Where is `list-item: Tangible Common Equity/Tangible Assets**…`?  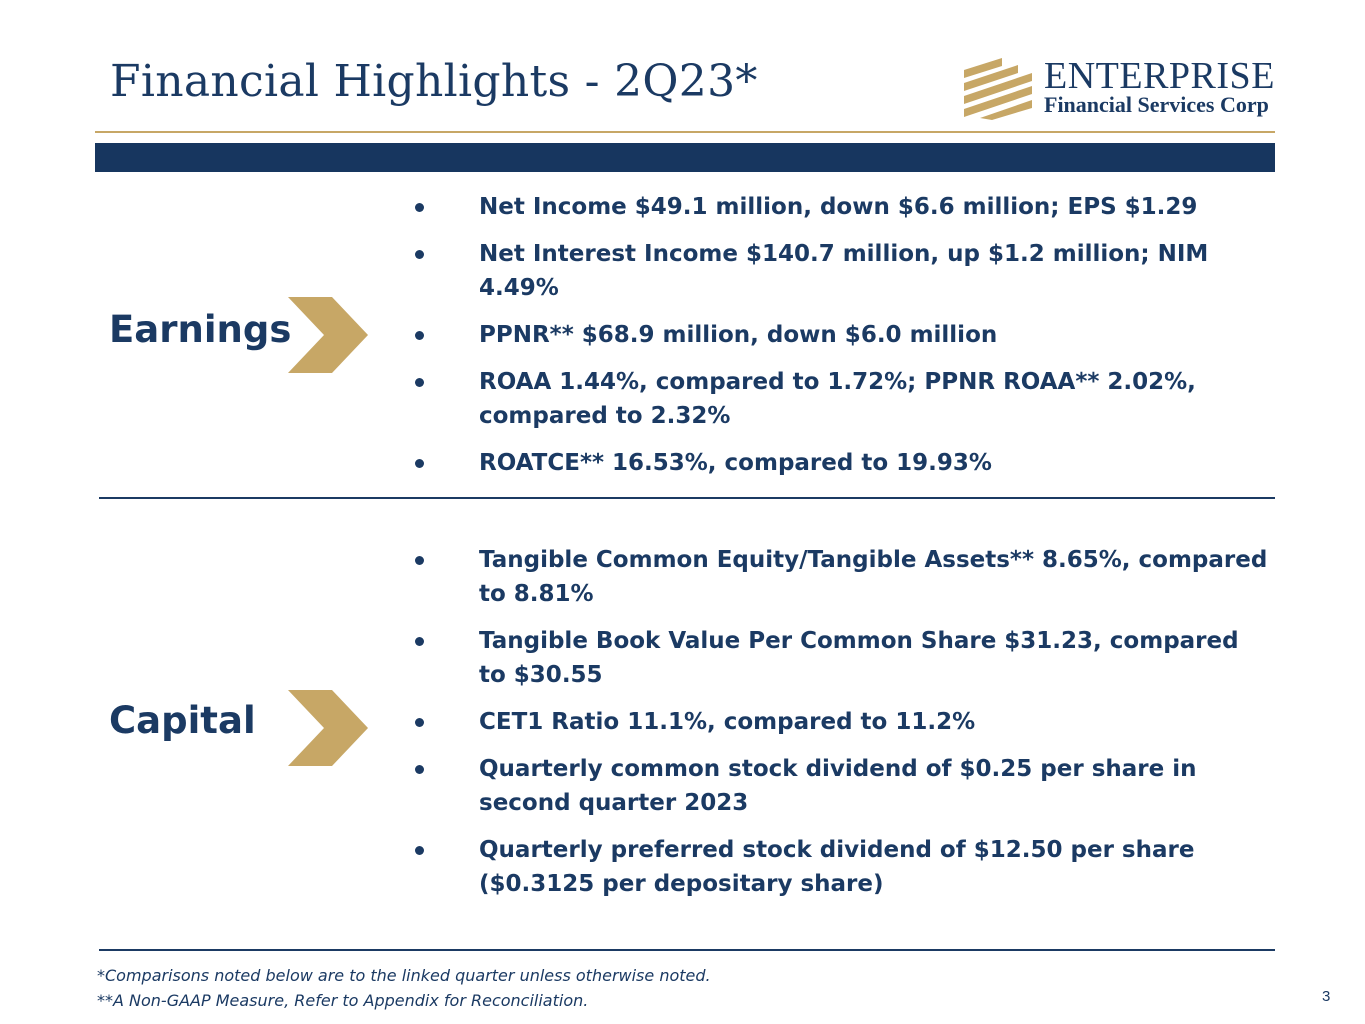 list-item: Tangible Common Equity/Tangible Assets**… is located at coordinates (840, 577).